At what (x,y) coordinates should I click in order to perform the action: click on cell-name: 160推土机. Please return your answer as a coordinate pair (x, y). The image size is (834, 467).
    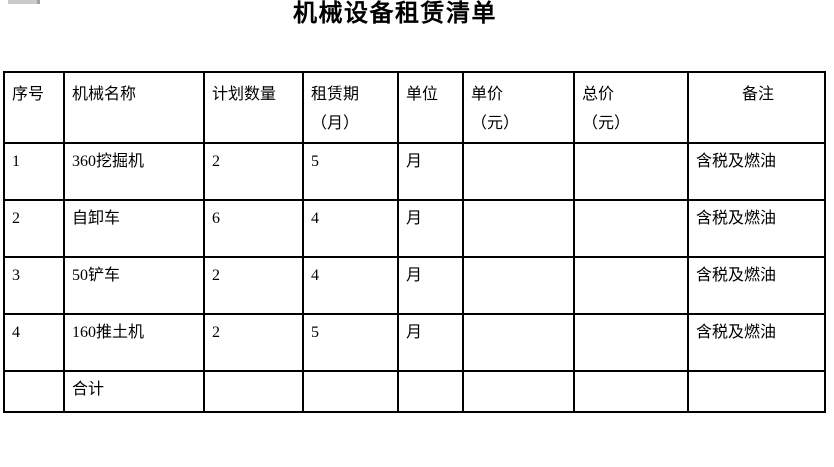
    Looking at the image, I should click on (134, 342).